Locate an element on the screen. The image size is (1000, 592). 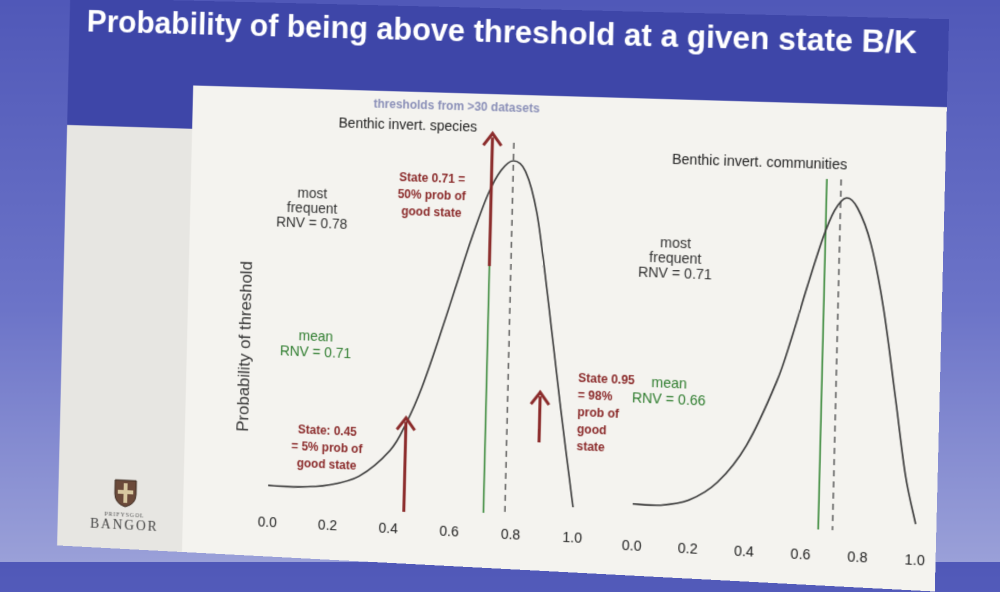
chart-0-title: Benthic invert. species is located at coordinates (408, 124).